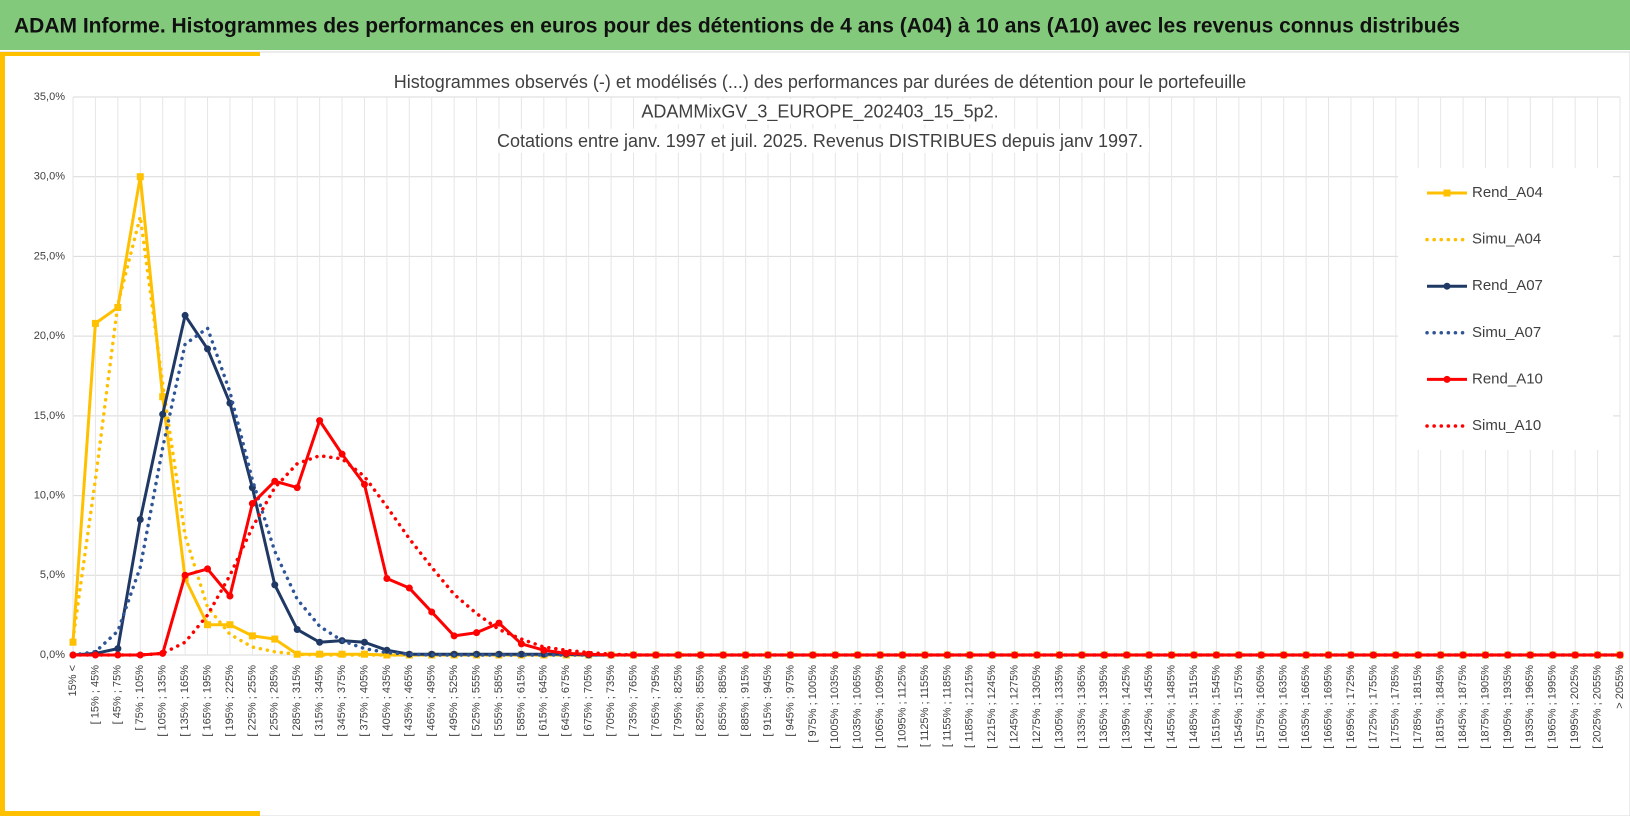 Image resolution: width=1630 pixels, height=816 pixels. What do you see at coordinates (1506, 239) in the screenshot?
I see `legend-label: Simu_A04` at bounding box center [1506, 239].